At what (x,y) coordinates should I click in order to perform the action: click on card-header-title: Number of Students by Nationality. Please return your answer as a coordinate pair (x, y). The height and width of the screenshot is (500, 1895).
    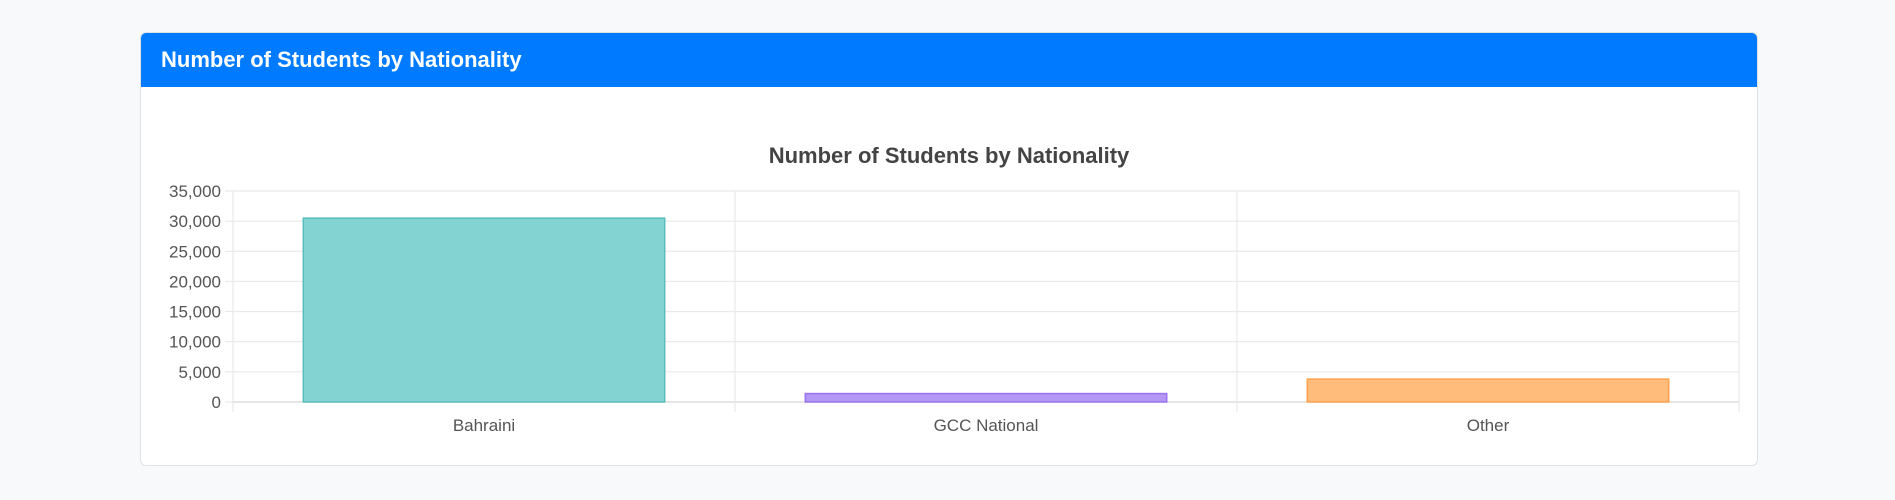
    Looking at the image, I should click on (949, 60).